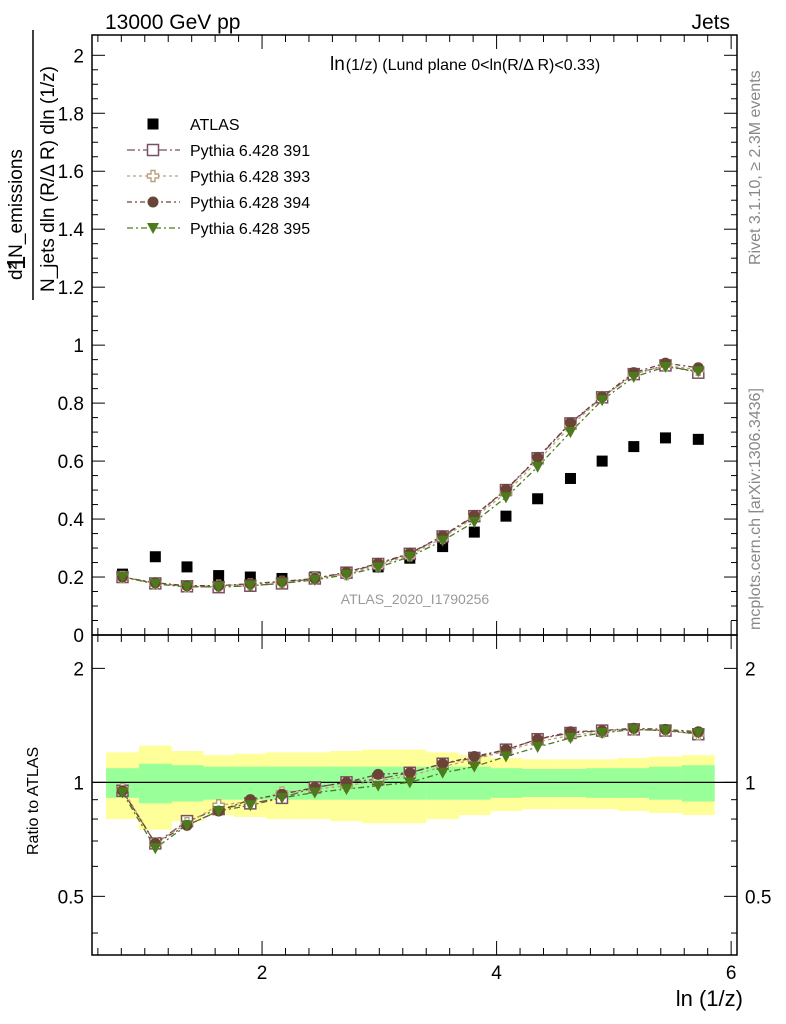  I want to click on lower-y-tick-label: 0.5, so click(71, 897).